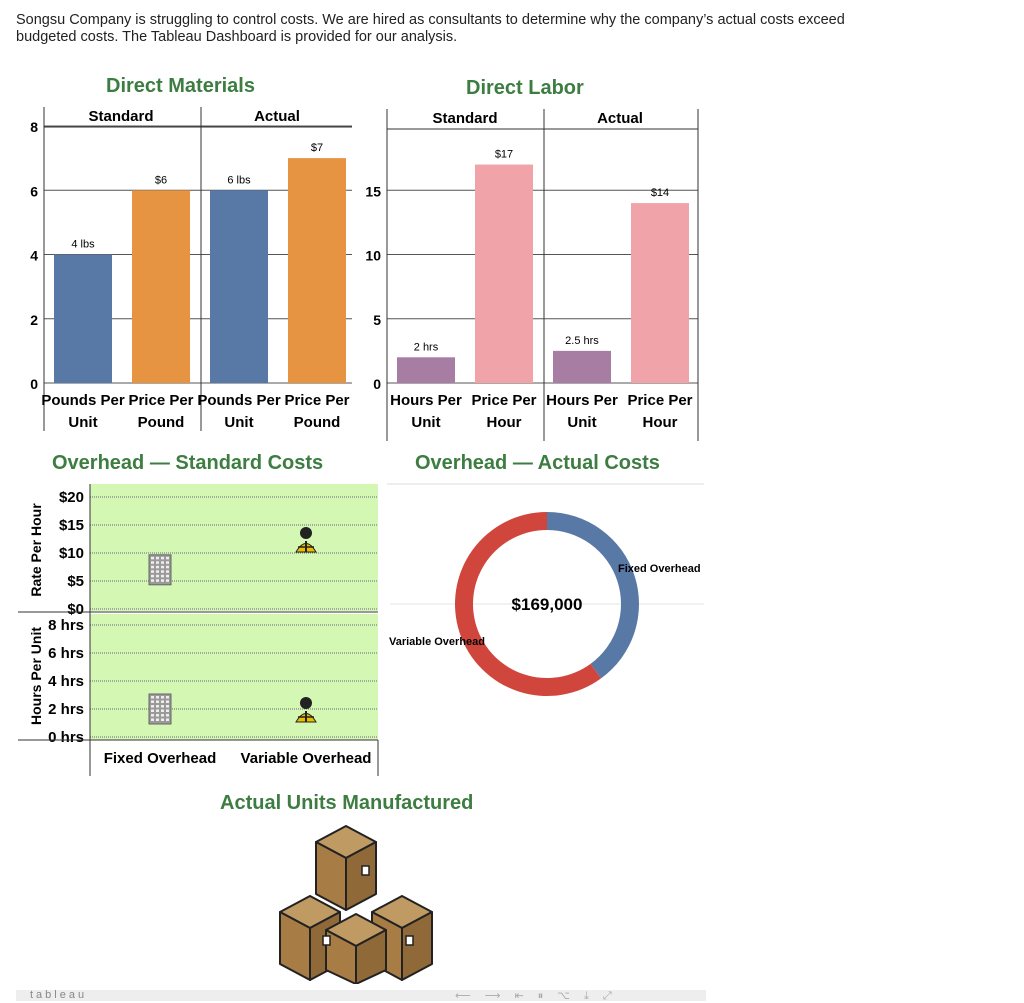 The width and height of the screenshot is (1024, 1003). Describe the element at coordinates (660, 193) in the screenshot. I see `data-label: $14` at that location.